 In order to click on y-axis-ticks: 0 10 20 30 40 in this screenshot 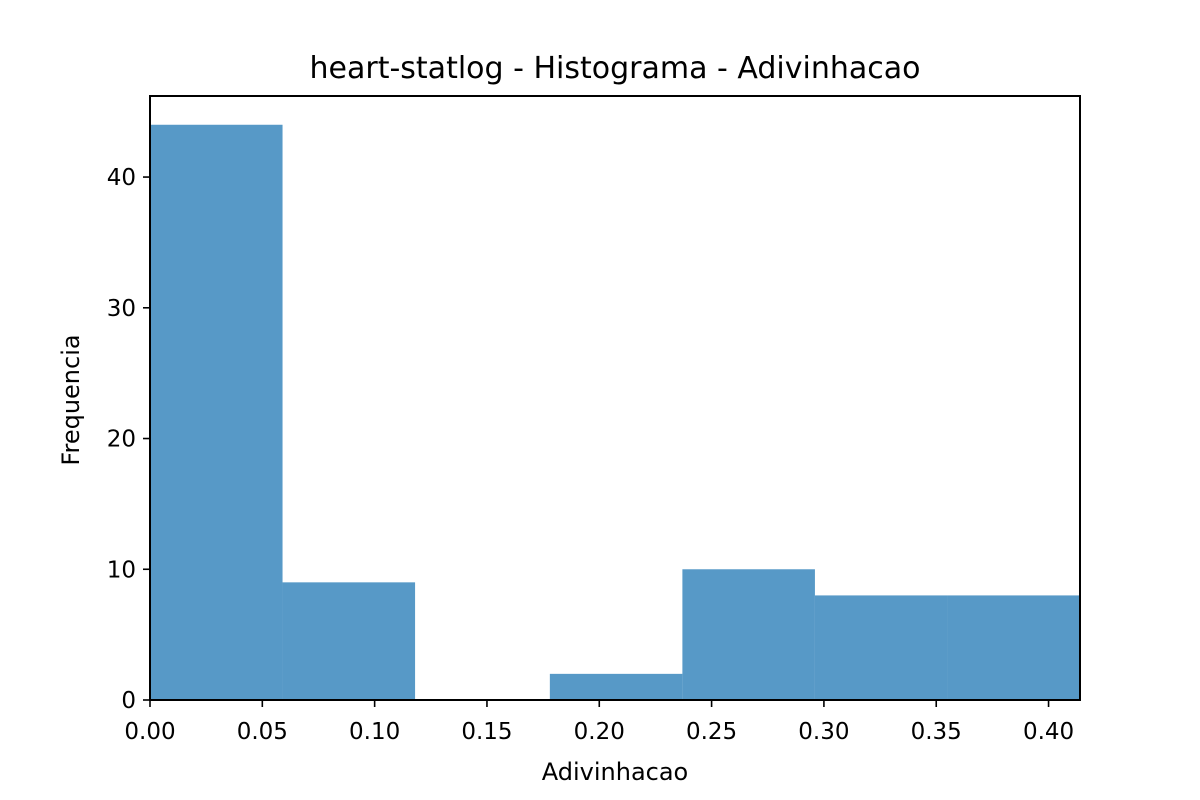, I will do `click(128, 439)`.